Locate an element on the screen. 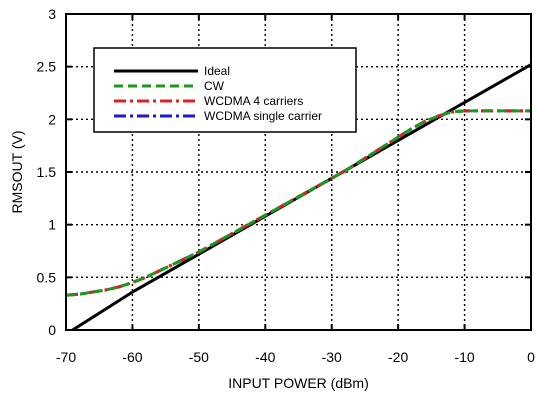 The height and width of the screenshot is (403, 535). legend-box is located at coordinates (225, 90).